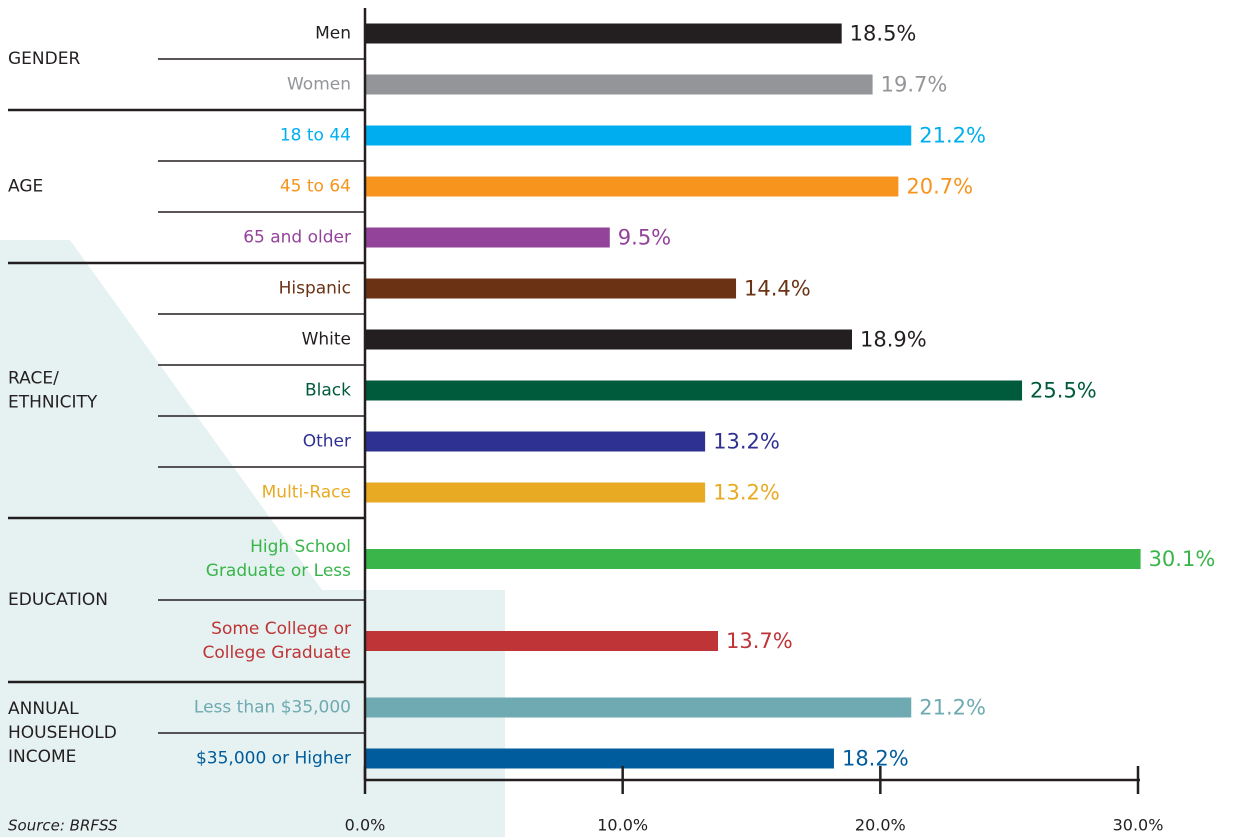 This screenshot has width=1243, height=837. I want to click on group-label: INCOME, so click(42, 757).